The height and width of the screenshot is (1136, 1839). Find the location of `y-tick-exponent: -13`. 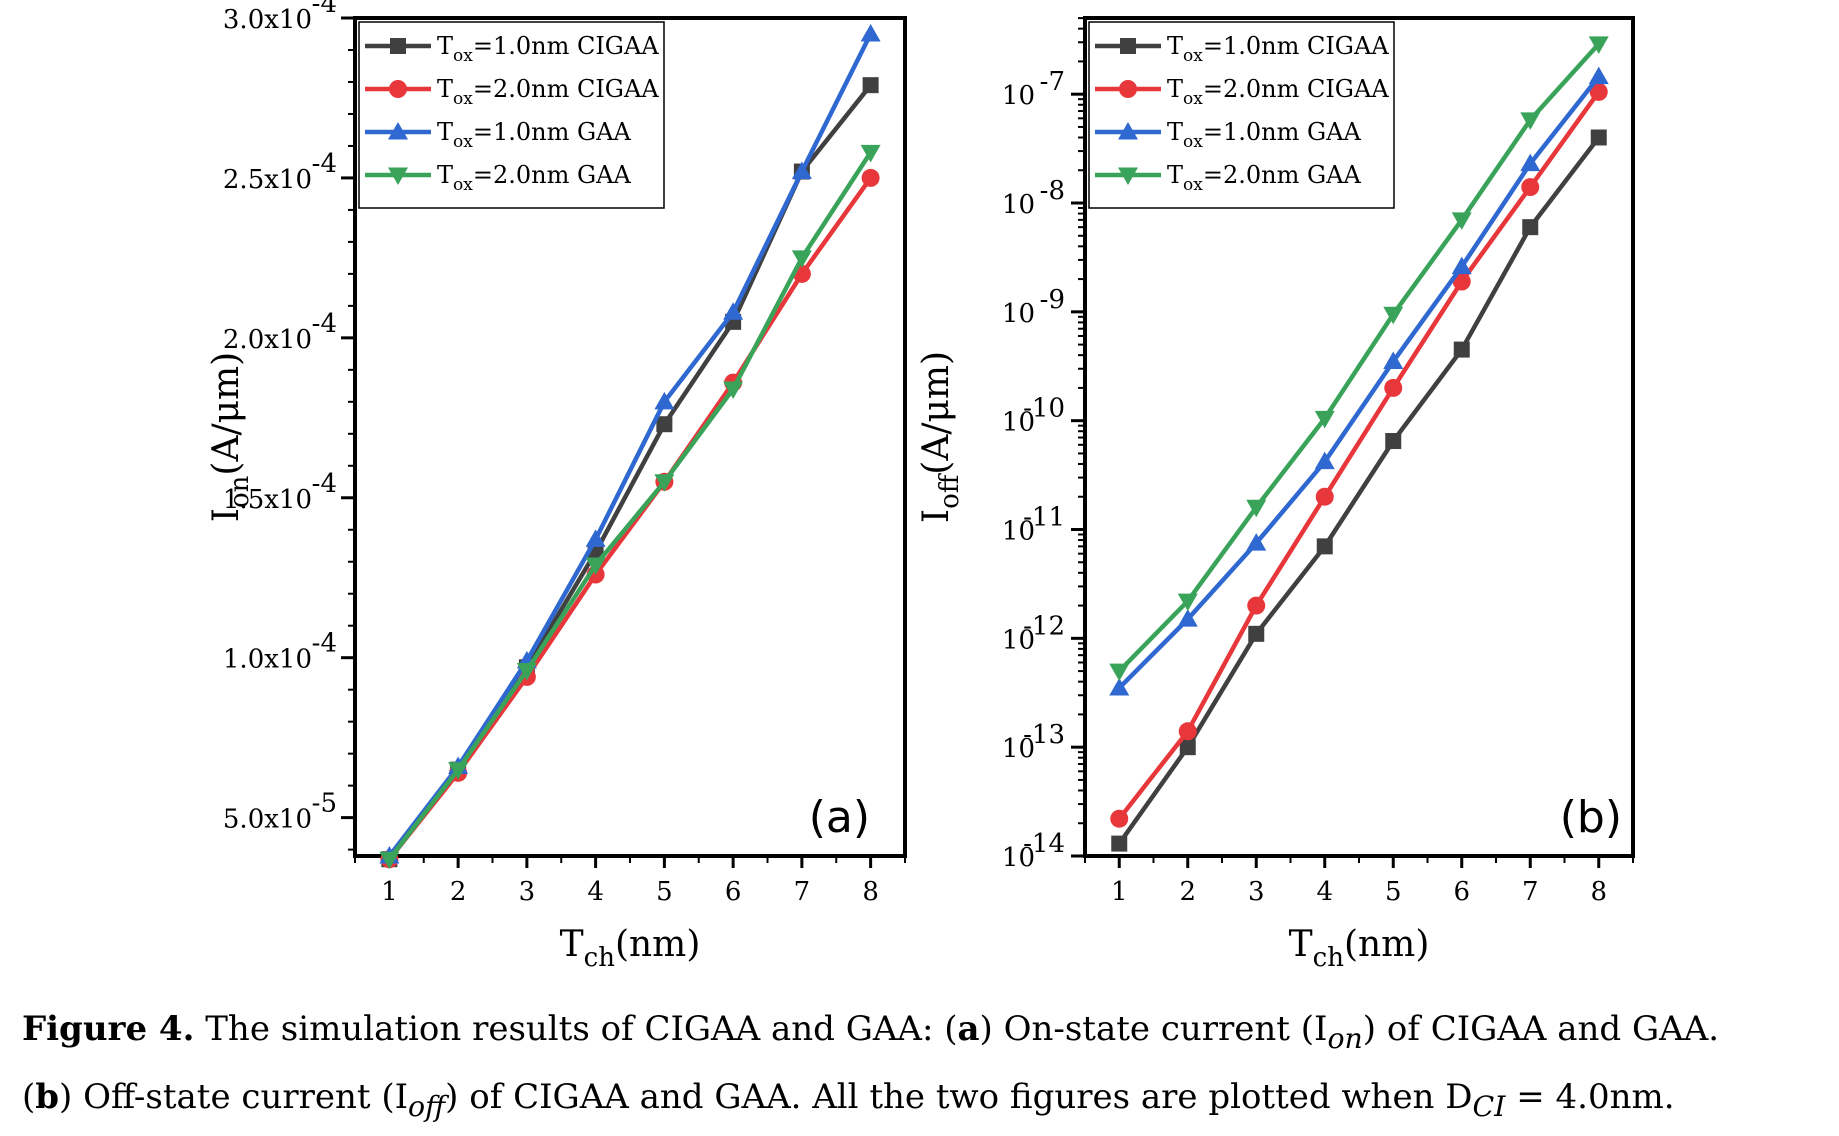

y-tick-exponent: -13 is located at coordinates (1044, 735).